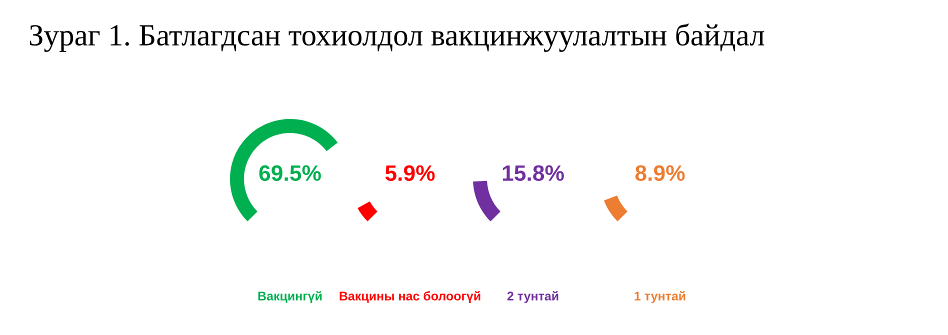 The image size is (948, 335). I want to click on data-label: 8.9%, so click(660, 173).